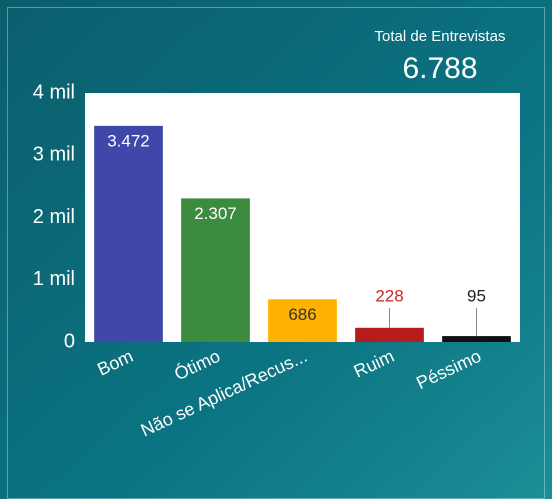 The width and height of the screenshot is (552, 499). What do you see at coordinates (54, 155) in the screenshot?
I see `y-tick-label: 3 mil` at bounding box center [54, 155].